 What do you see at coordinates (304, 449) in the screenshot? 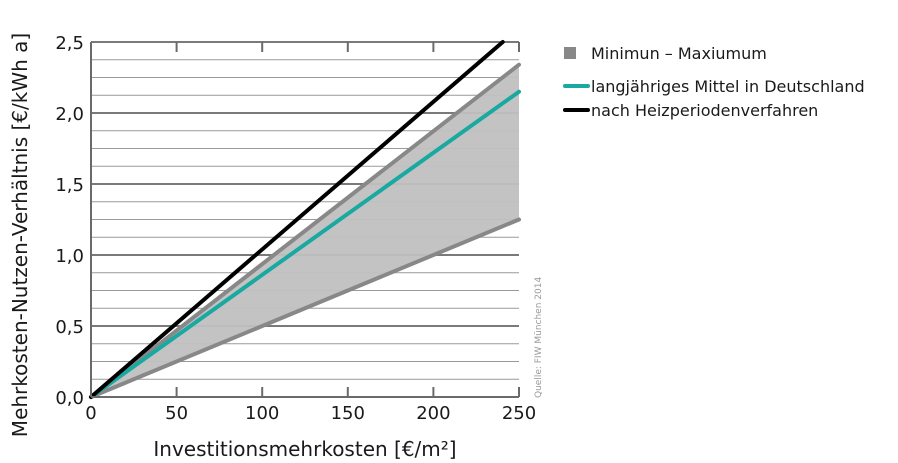
I see `x-axis-label: Investitionsmehrkosten [€/m²]` at bounding box center [304, 449].